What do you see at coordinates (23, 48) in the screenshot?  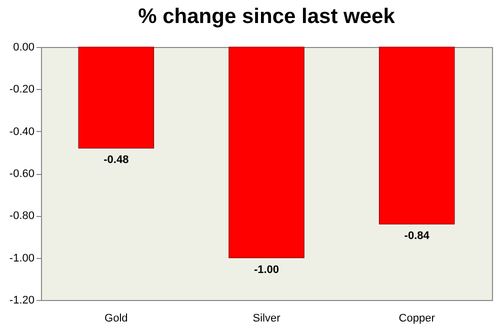 I see `y-tick-label: 0.00` at bounding box center [23, 48].